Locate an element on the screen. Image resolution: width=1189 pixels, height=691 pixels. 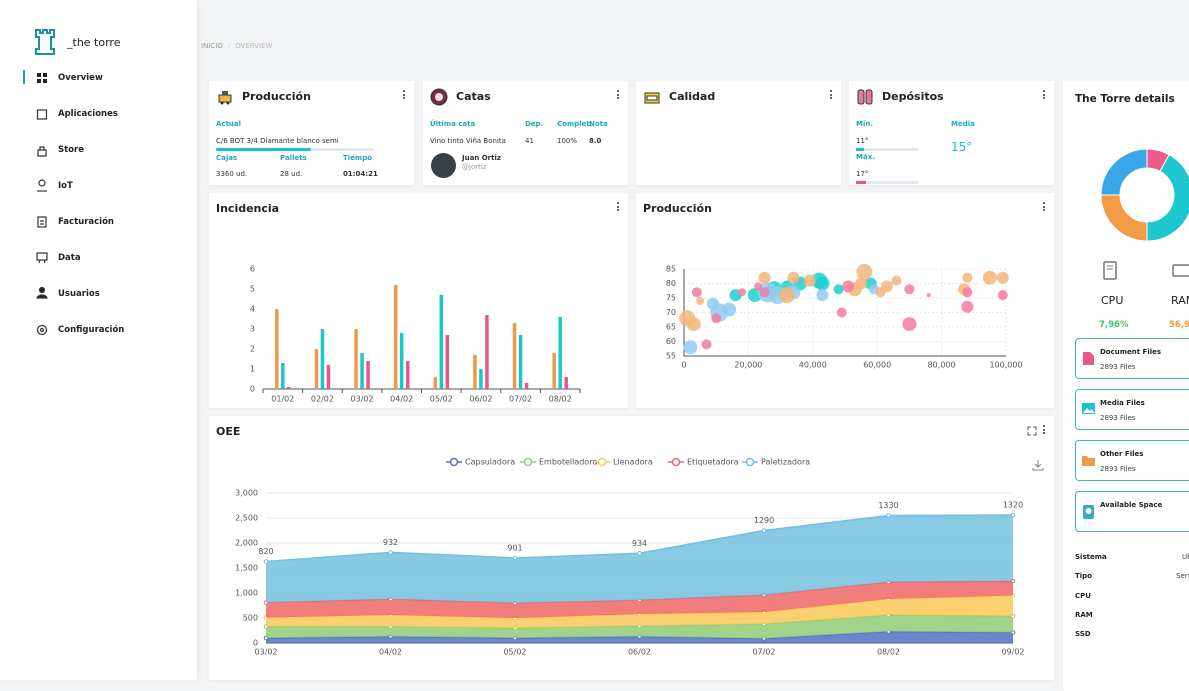
legend-label: Embotelladora is located at coordinates (568, 462).